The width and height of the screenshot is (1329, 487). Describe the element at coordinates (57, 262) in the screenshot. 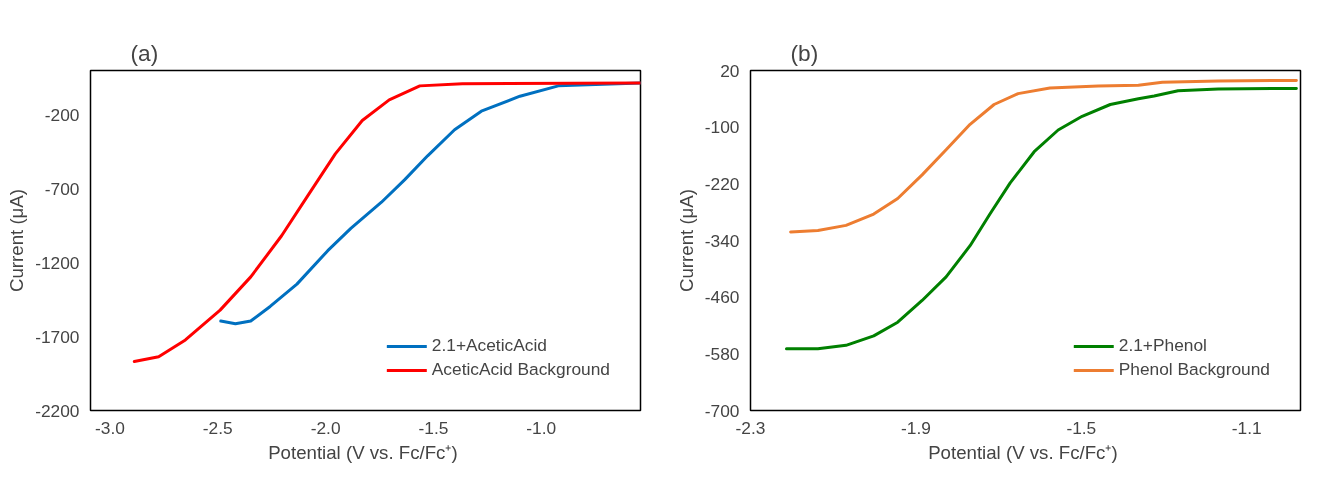

I see `y-tick-label: -1200` at that location.